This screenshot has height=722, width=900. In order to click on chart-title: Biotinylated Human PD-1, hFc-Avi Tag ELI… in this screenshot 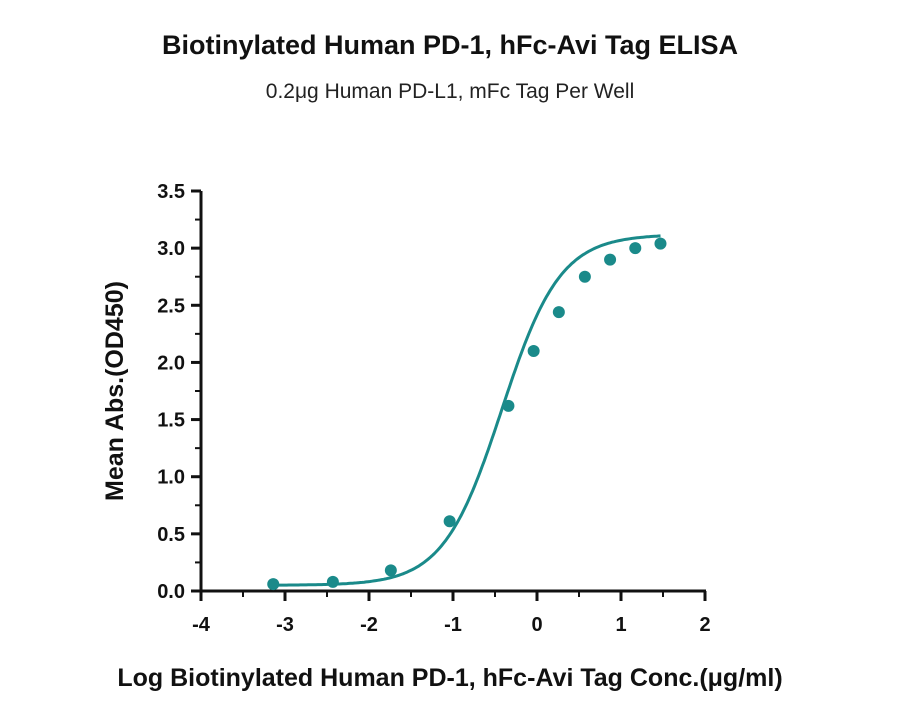, I will do `click(450, 45)`.